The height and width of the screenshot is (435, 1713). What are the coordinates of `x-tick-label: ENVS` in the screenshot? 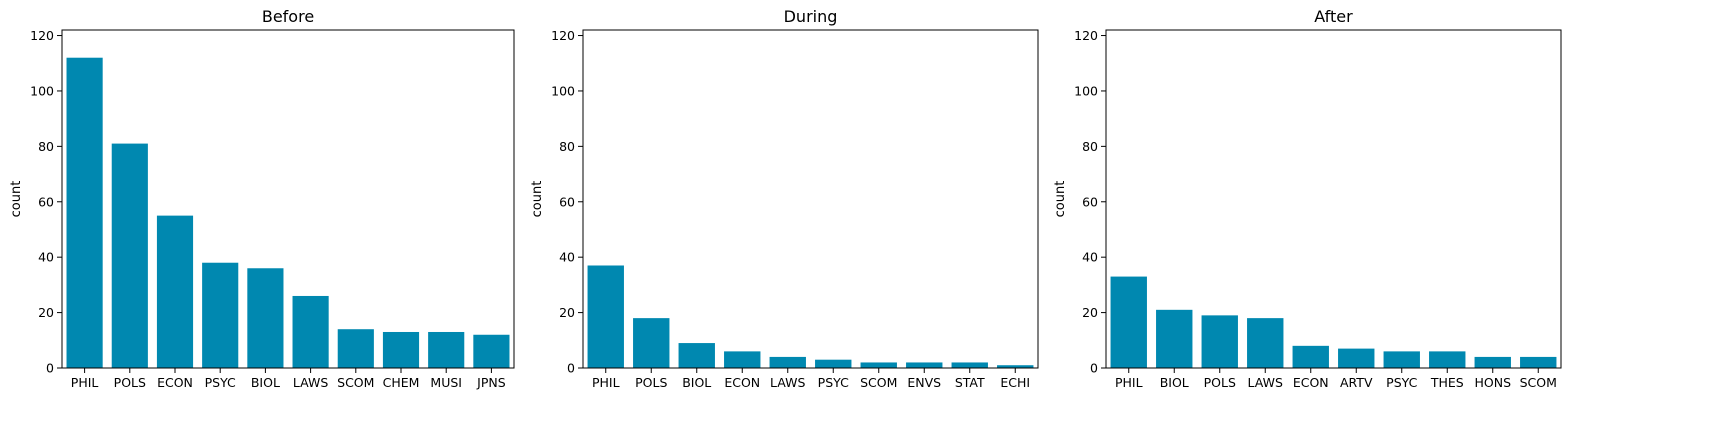 It's located at (924, 382).